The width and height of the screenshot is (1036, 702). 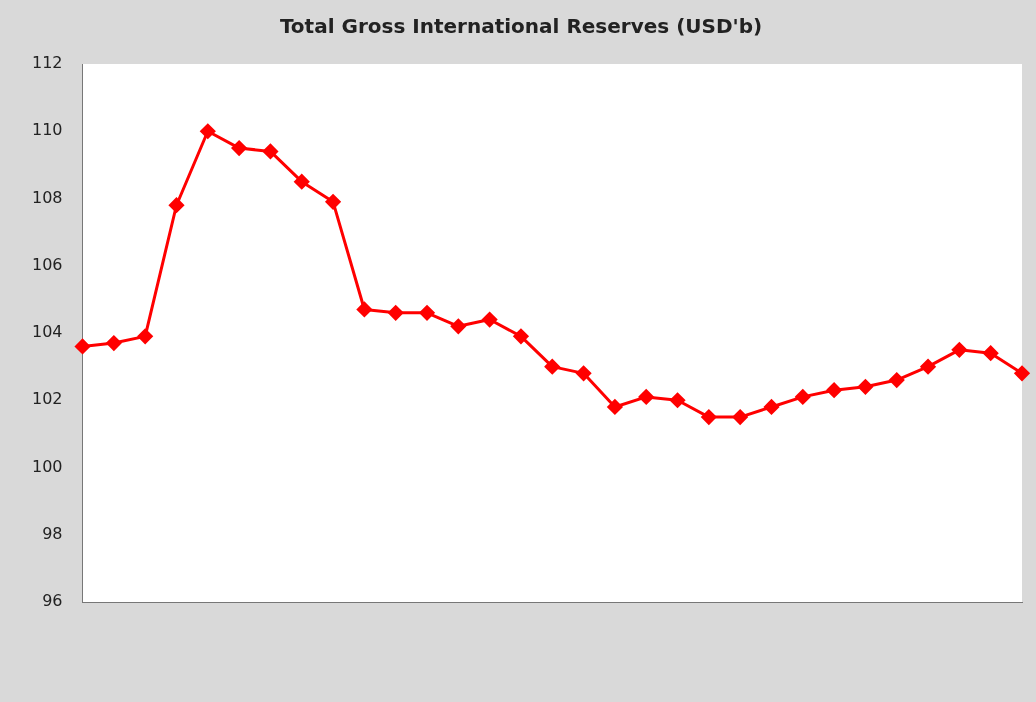 I want to click on y-tick-label: 106, so click(x=47, y=264).